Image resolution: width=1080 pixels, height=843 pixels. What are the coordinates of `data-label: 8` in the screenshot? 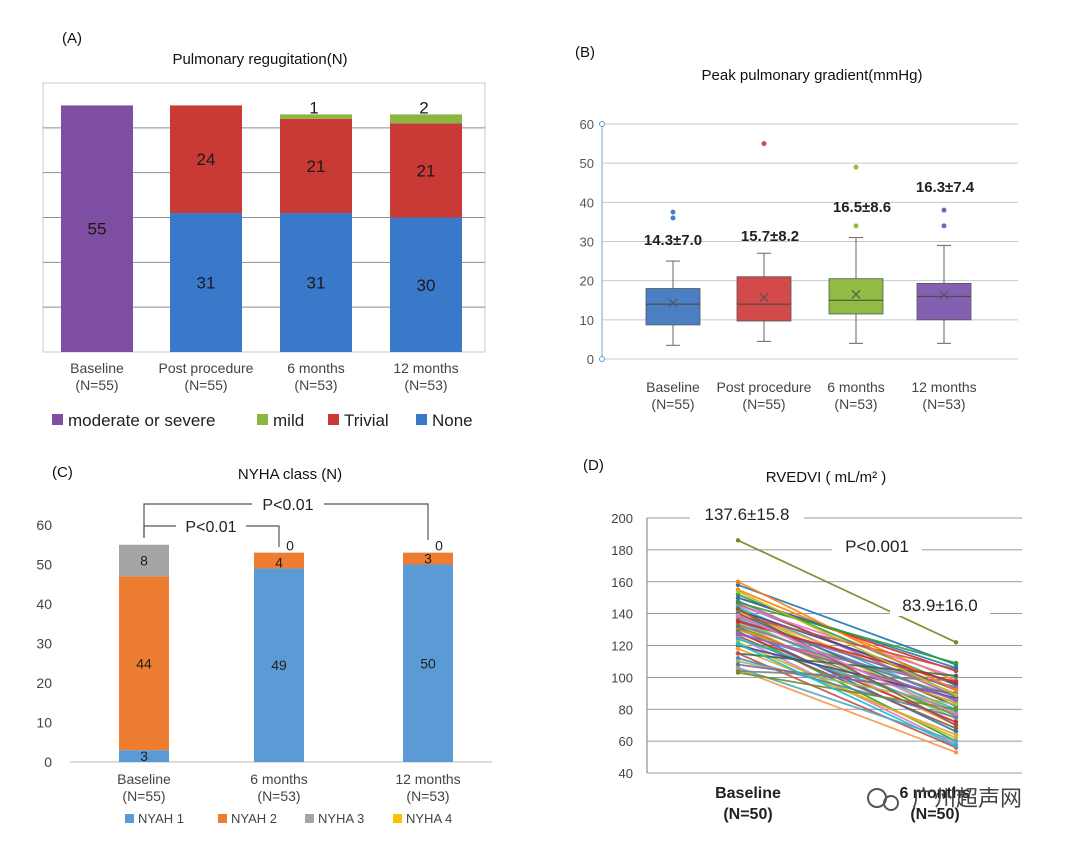 It's located at (144, 561).